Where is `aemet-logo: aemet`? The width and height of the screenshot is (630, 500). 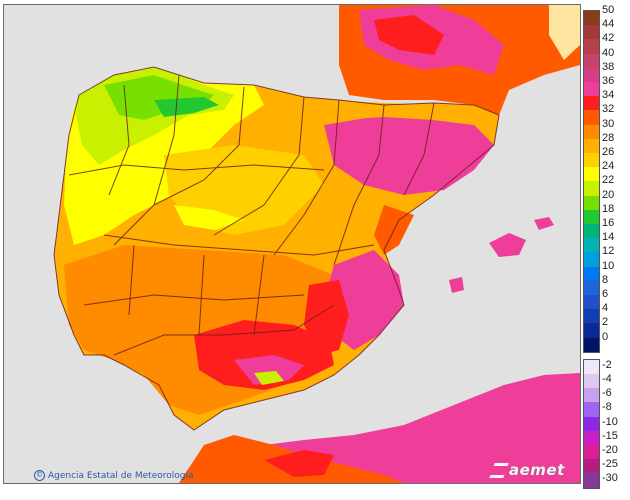 aemet-logo: aemet is located at coordinates (527, 470).